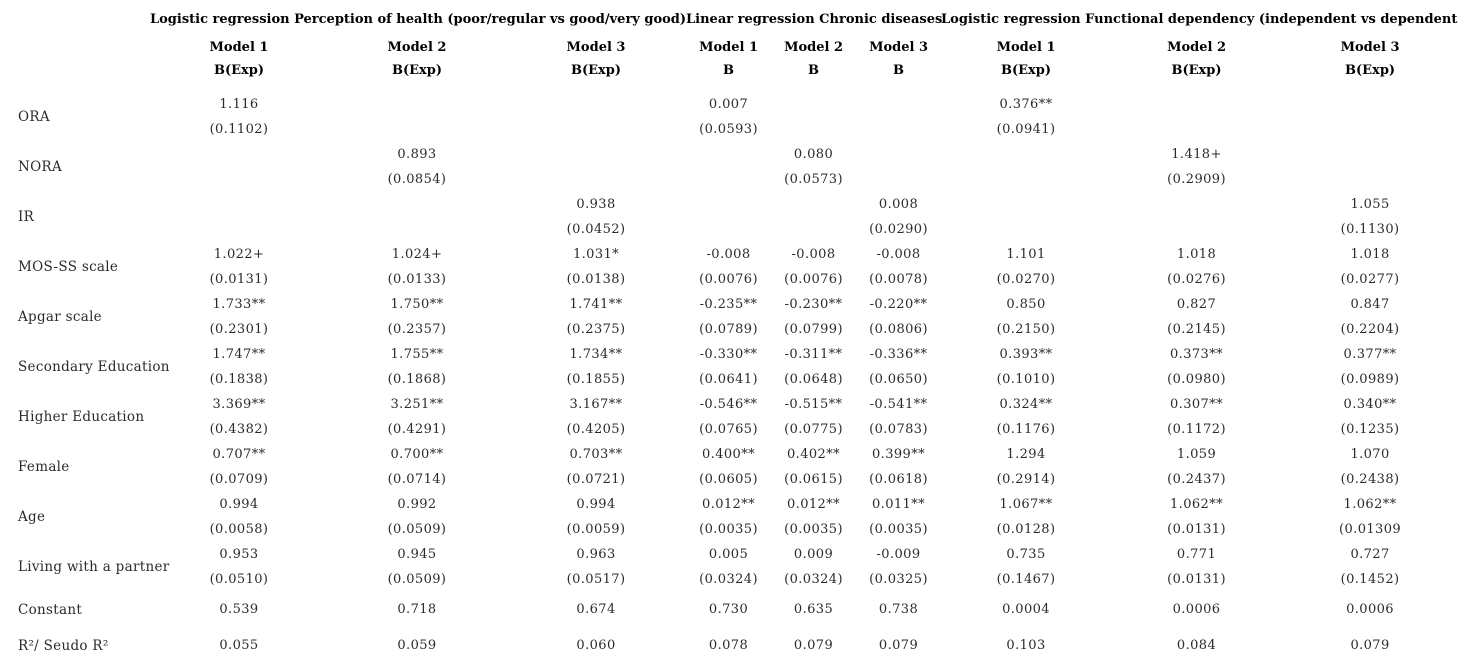 Image resolution: width=1458 pixels, height=664 pixels. Describe the element at coordinates (417, 646) in the screenshot. I see `value-cell: 0.059` at that location.